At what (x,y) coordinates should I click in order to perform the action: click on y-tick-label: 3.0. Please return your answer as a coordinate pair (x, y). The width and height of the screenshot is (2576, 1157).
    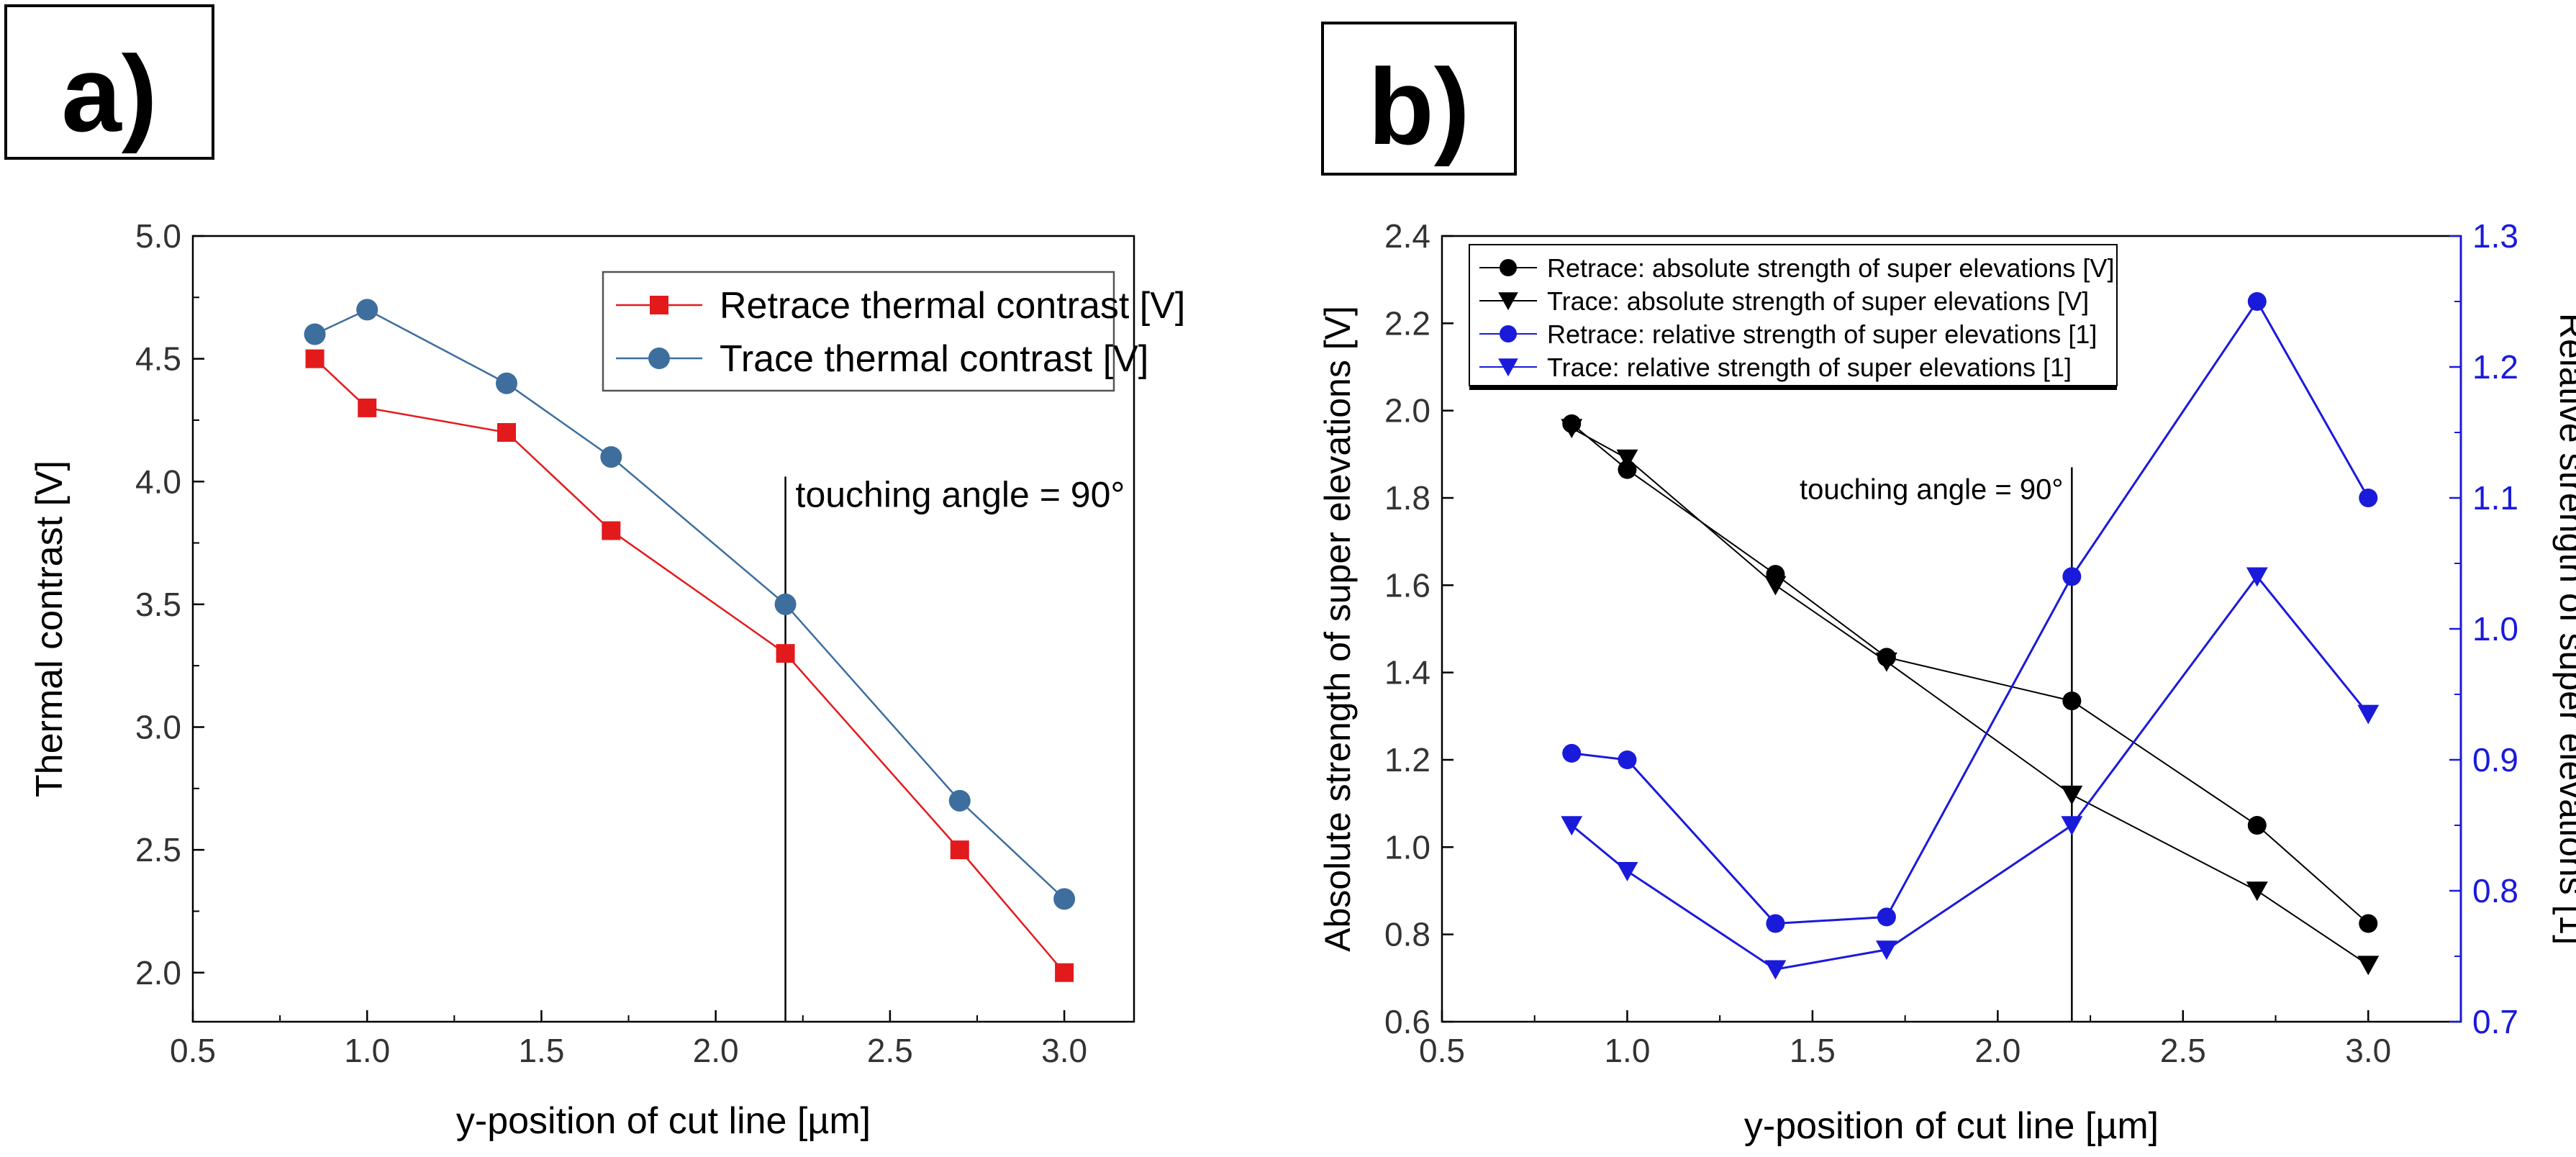
    Looking at the image, I should click on (158, 727).